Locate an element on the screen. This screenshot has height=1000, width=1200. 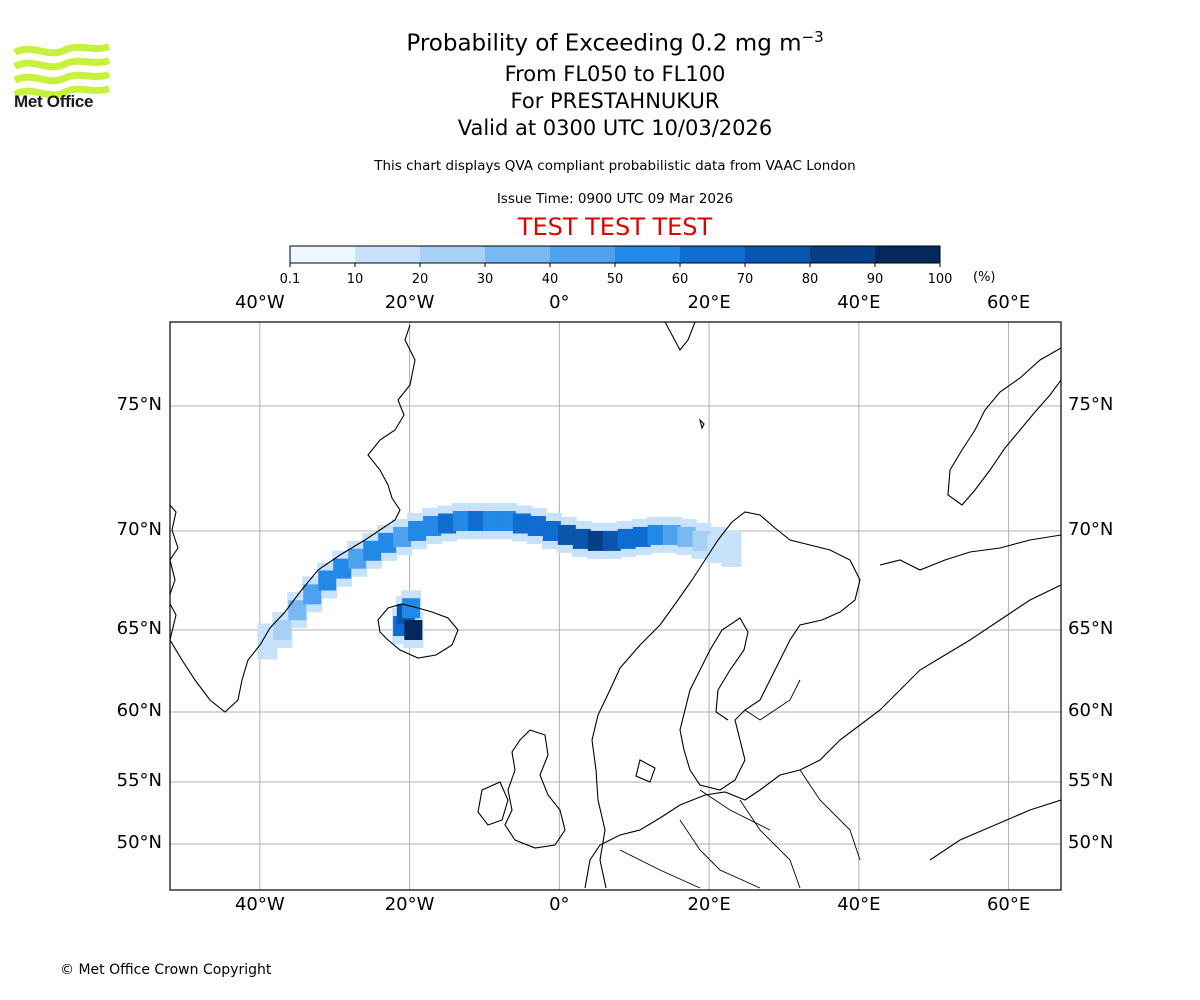
europe-coast is located at coordinates (822, 736).